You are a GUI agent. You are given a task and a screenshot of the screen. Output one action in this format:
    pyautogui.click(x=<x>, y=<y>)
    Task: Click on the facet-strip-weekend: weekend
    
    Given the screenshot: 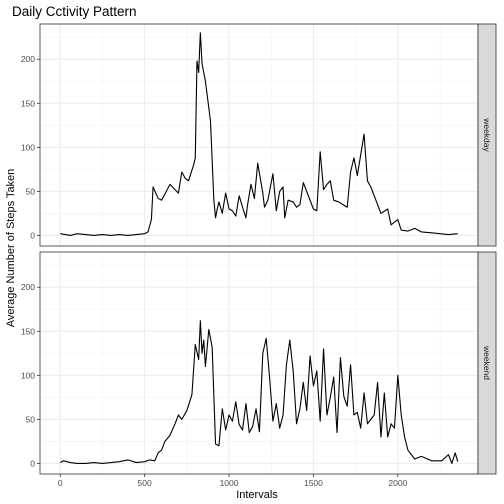 What is the action you would take?
    pyautogui.click(x=487, y=363)
    